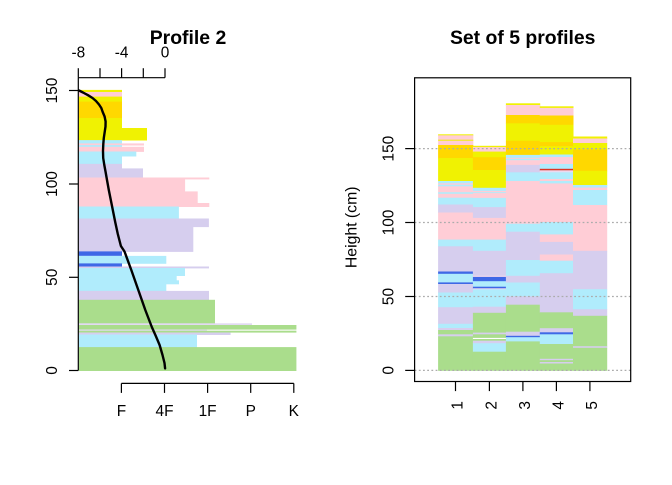 This screenshot has width=672, height=485. What do you see at coordinates (208, 411) in the screenshot?
I see `svg-text: 1F` at bounding box center [208, 411].